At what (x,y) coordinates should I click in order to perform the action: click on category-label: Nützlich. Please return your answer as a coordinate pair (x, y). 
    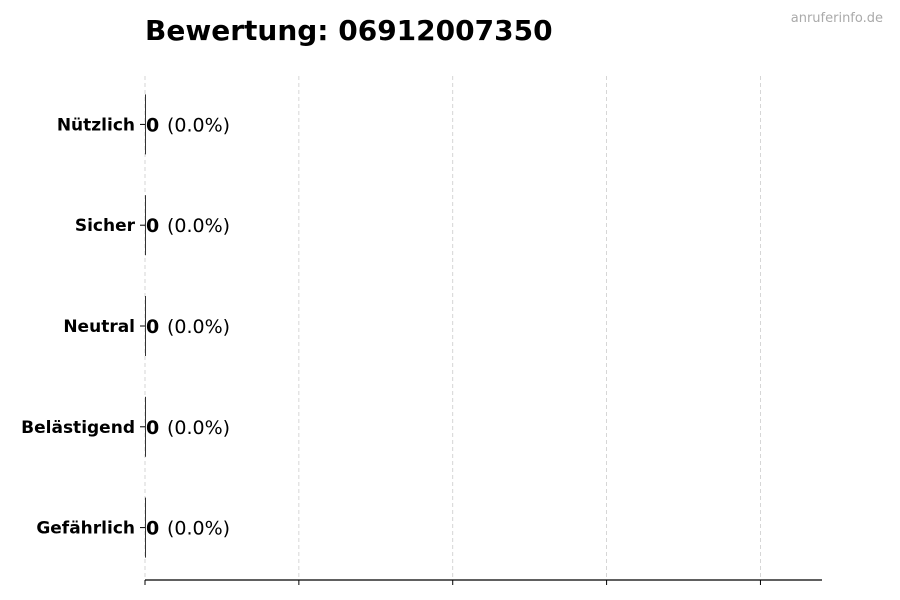
    Looking at the image, I should click on (96, 125).